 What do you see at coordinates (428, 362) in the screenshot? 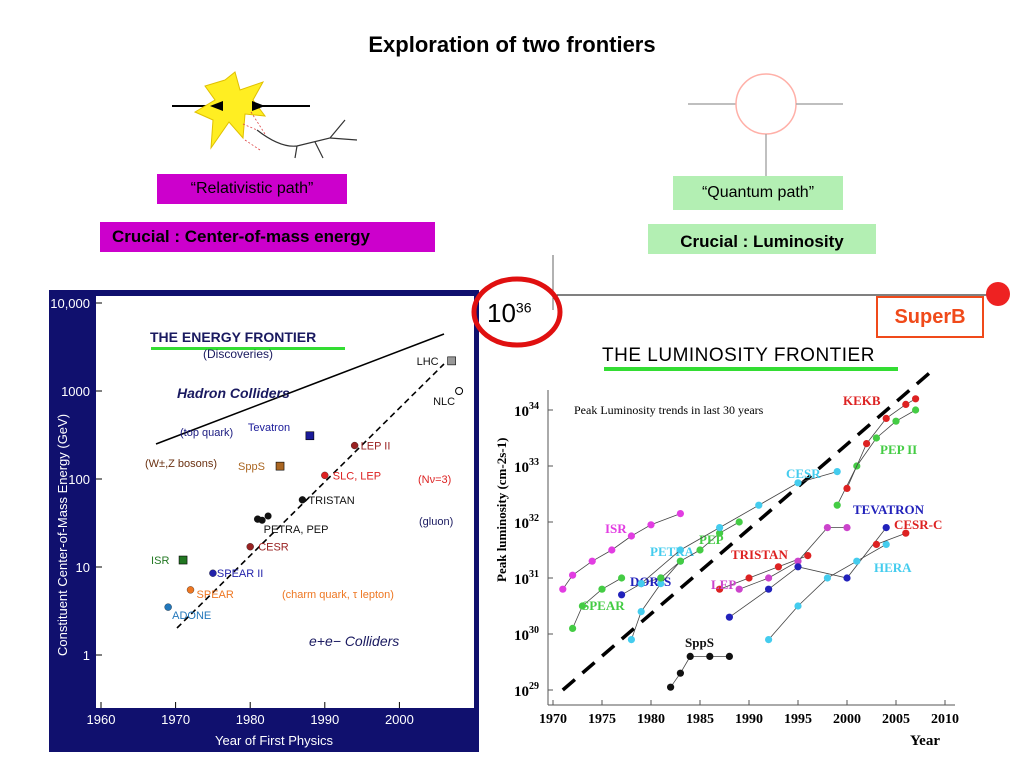
I see `energy-point-label: LHC` at bounding box center [428, 362].